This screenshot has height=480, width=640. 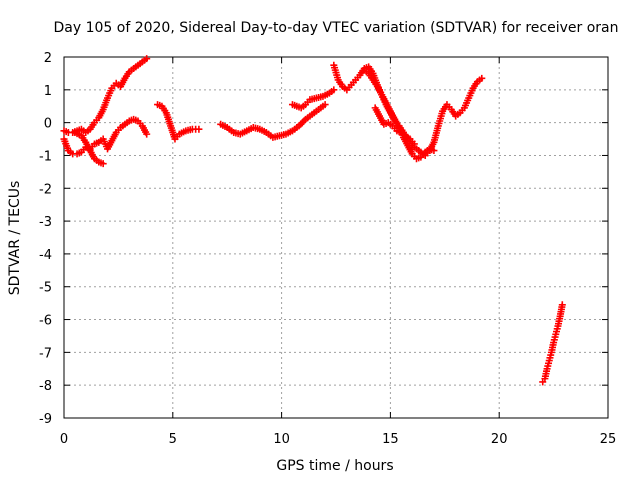 I want to click on x-tick-label: 15, so click(x=390, y=439).